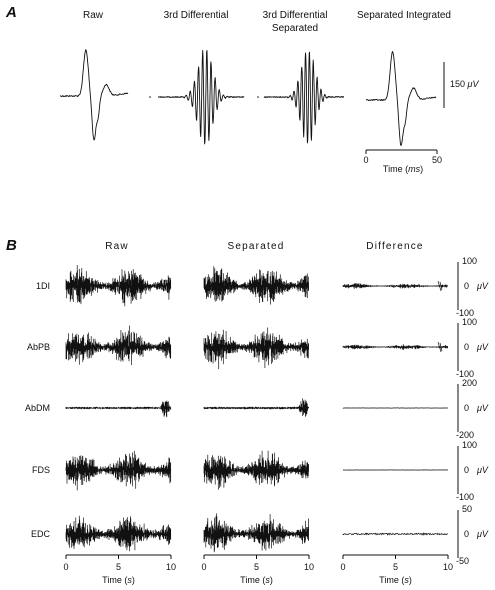 The image size is (495, 590). Describe the element at coordinates (466, 408) in the screenshot. I see `scale-mid-abdm: 0` at that location.